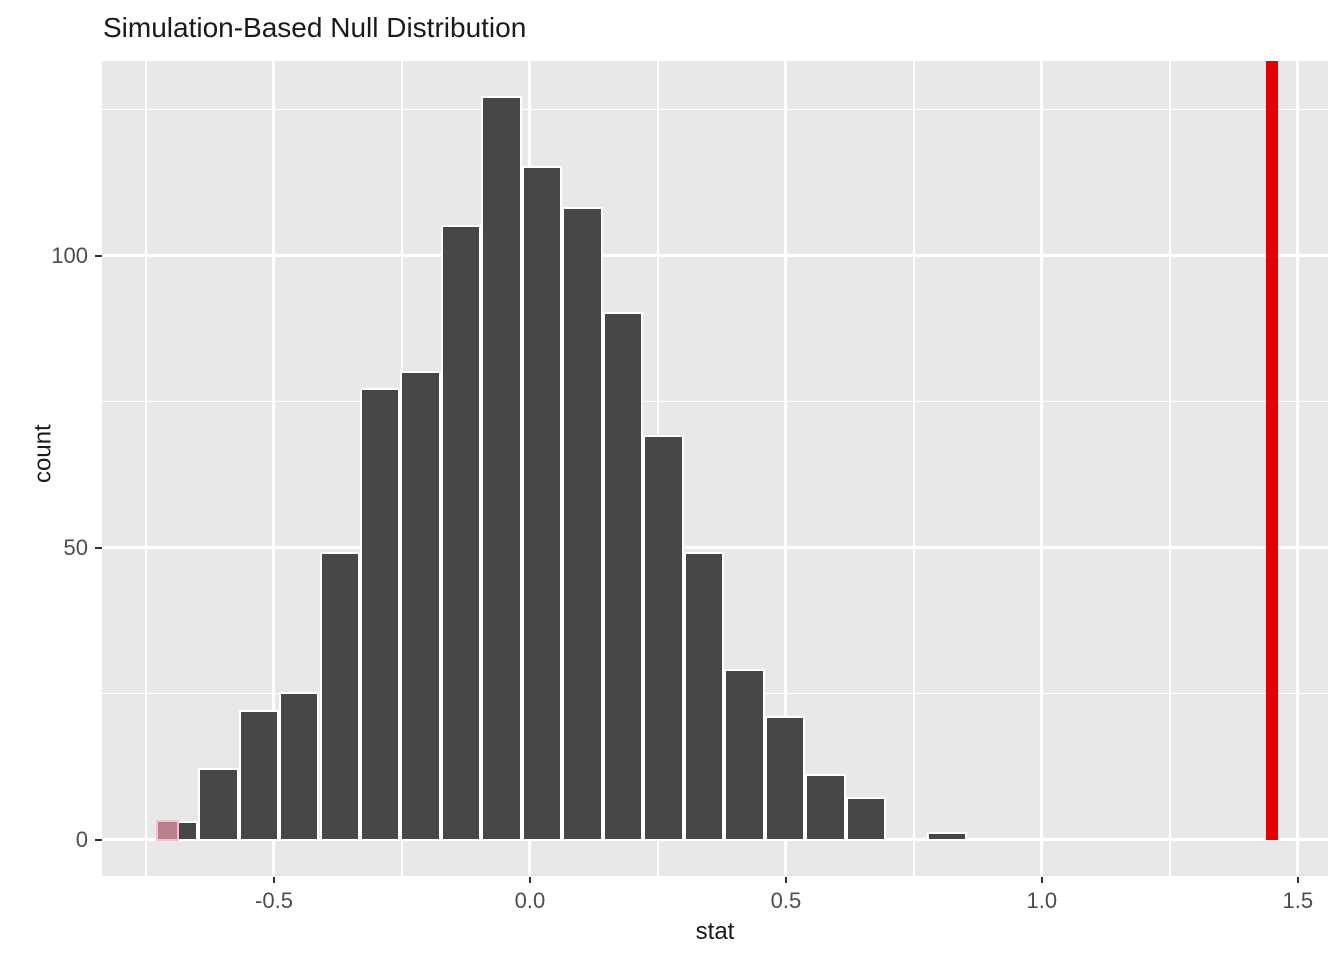 This screenshot has height=960, width=1344. Describe the element at coordinates (168, 830) in the screenshot. I see `shaded-tail-bar` at that location.